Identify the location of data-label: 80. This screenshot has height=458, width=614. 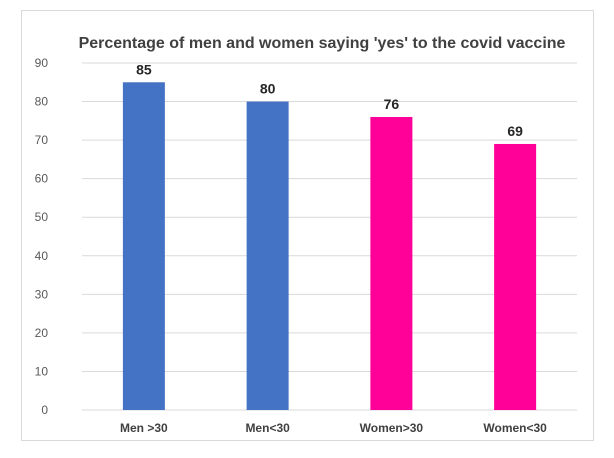
(268, 89).